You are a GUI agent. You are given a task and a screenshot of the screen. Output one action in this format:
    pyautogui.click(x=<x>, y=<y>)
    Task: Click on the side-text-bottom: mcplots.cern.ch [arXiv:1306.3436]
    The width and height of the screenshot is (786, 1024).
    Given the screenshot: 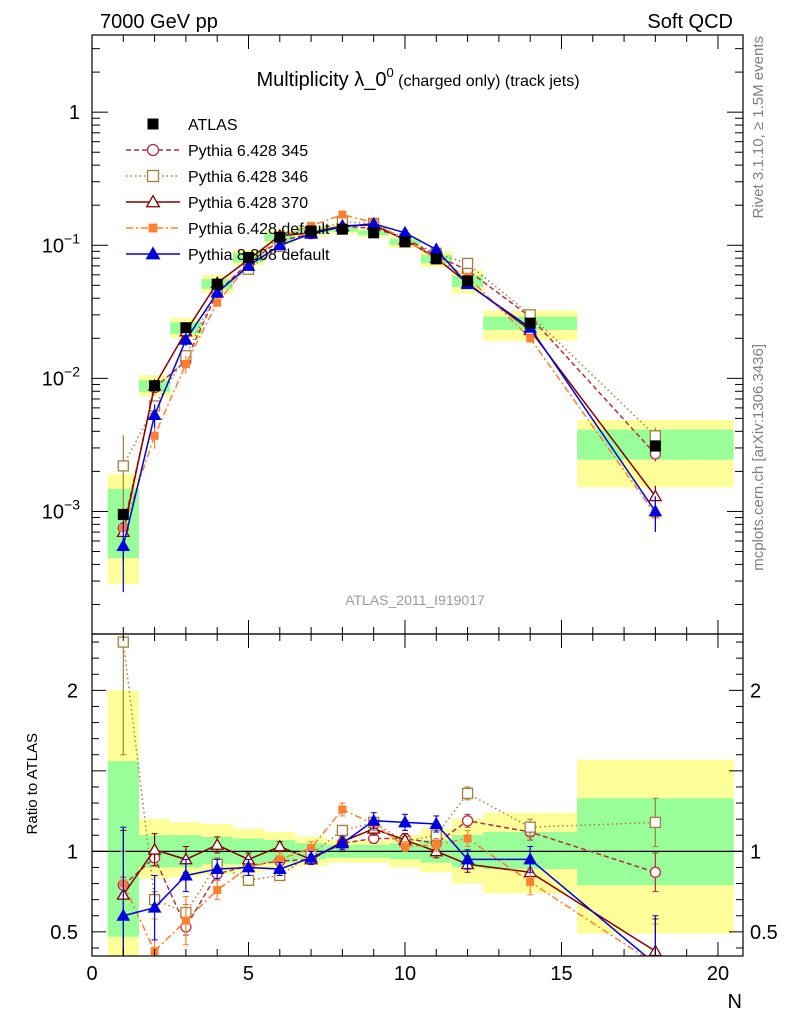 What is the action you would take?
    pyautogui.click(x=758, y=457)
    